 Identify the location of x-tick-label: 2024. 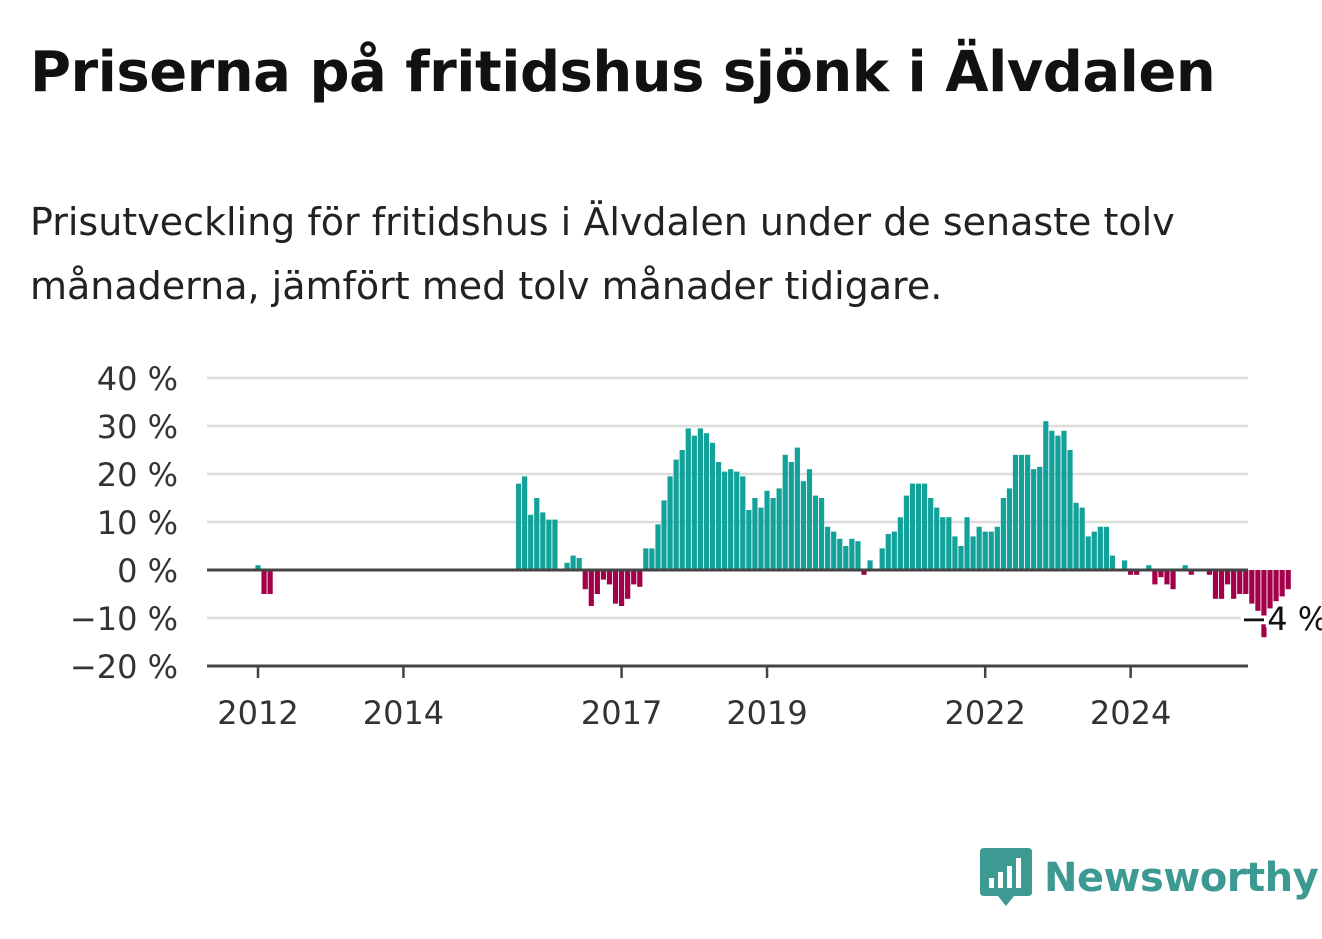
(1130, 713).